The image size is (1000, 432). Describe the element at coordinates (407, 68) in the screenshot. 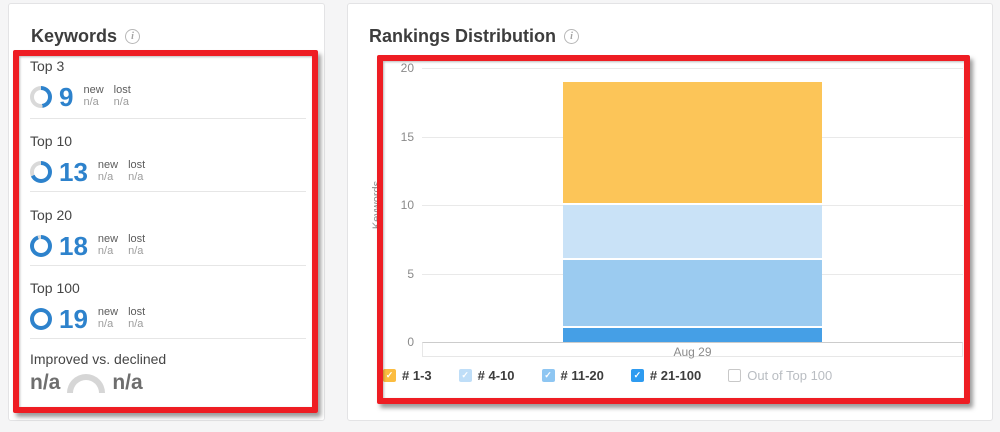

I see `y-tick-label: 20` at that location.